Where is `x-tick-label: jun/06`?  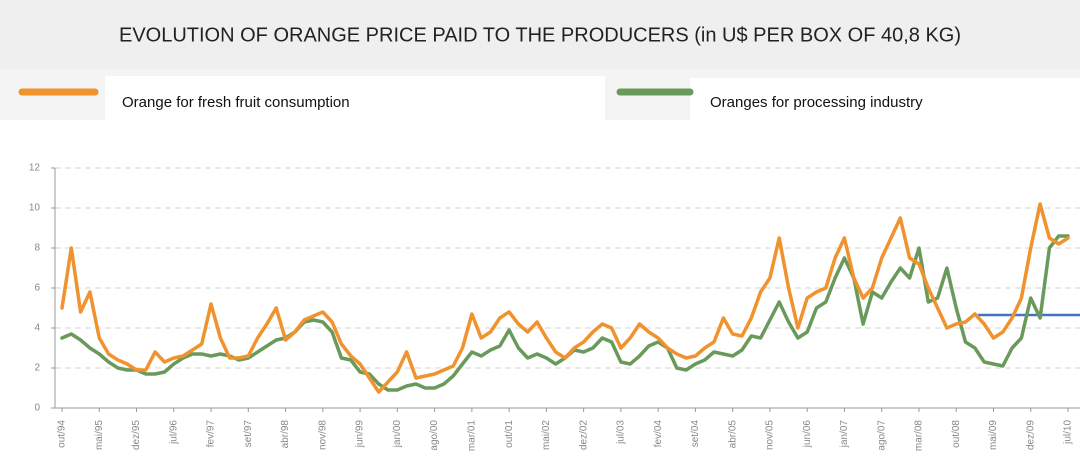
x-tick-label: jun/06 is located at coordinates (807, 434).